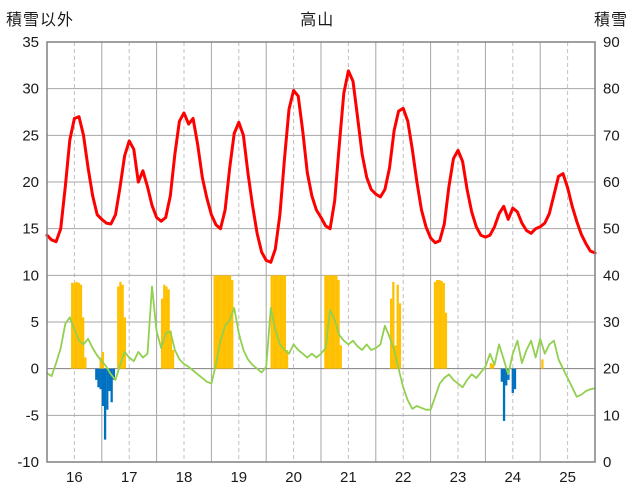 This screenshot has height=501, width=636. I want to click on svg-text: 24, so click(512, 477).